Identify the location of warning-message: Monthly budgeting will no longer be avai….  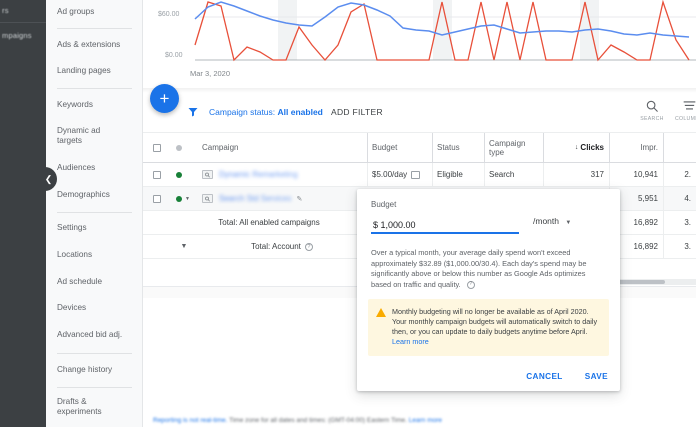
(495, 321).